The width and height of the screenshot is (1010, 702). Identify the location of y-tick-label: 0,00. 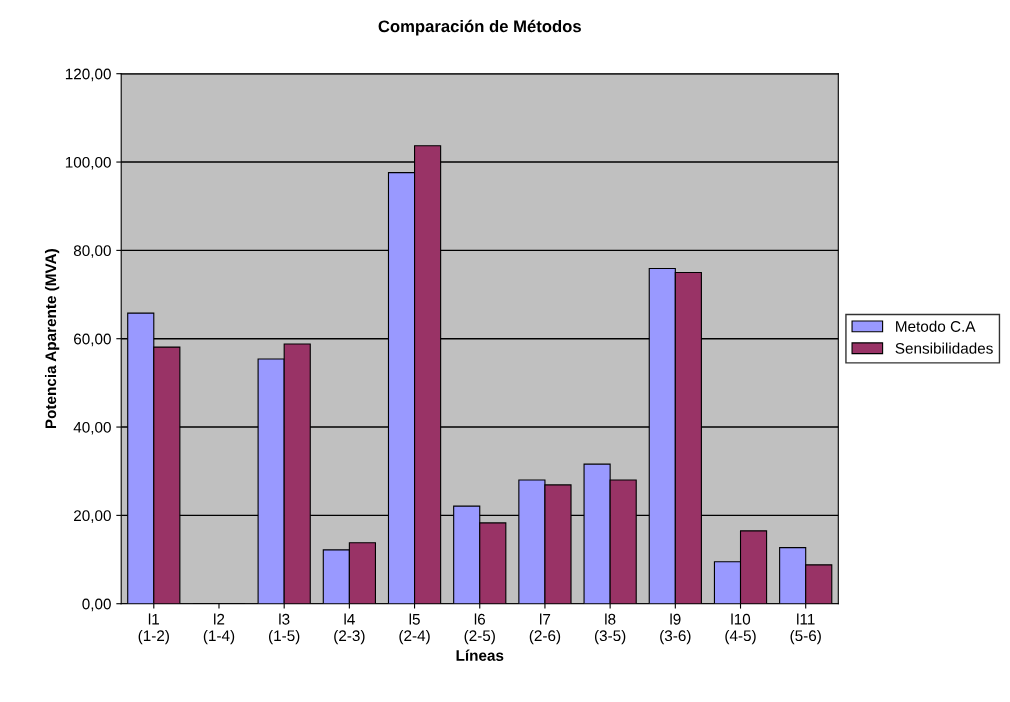
(96, 605).